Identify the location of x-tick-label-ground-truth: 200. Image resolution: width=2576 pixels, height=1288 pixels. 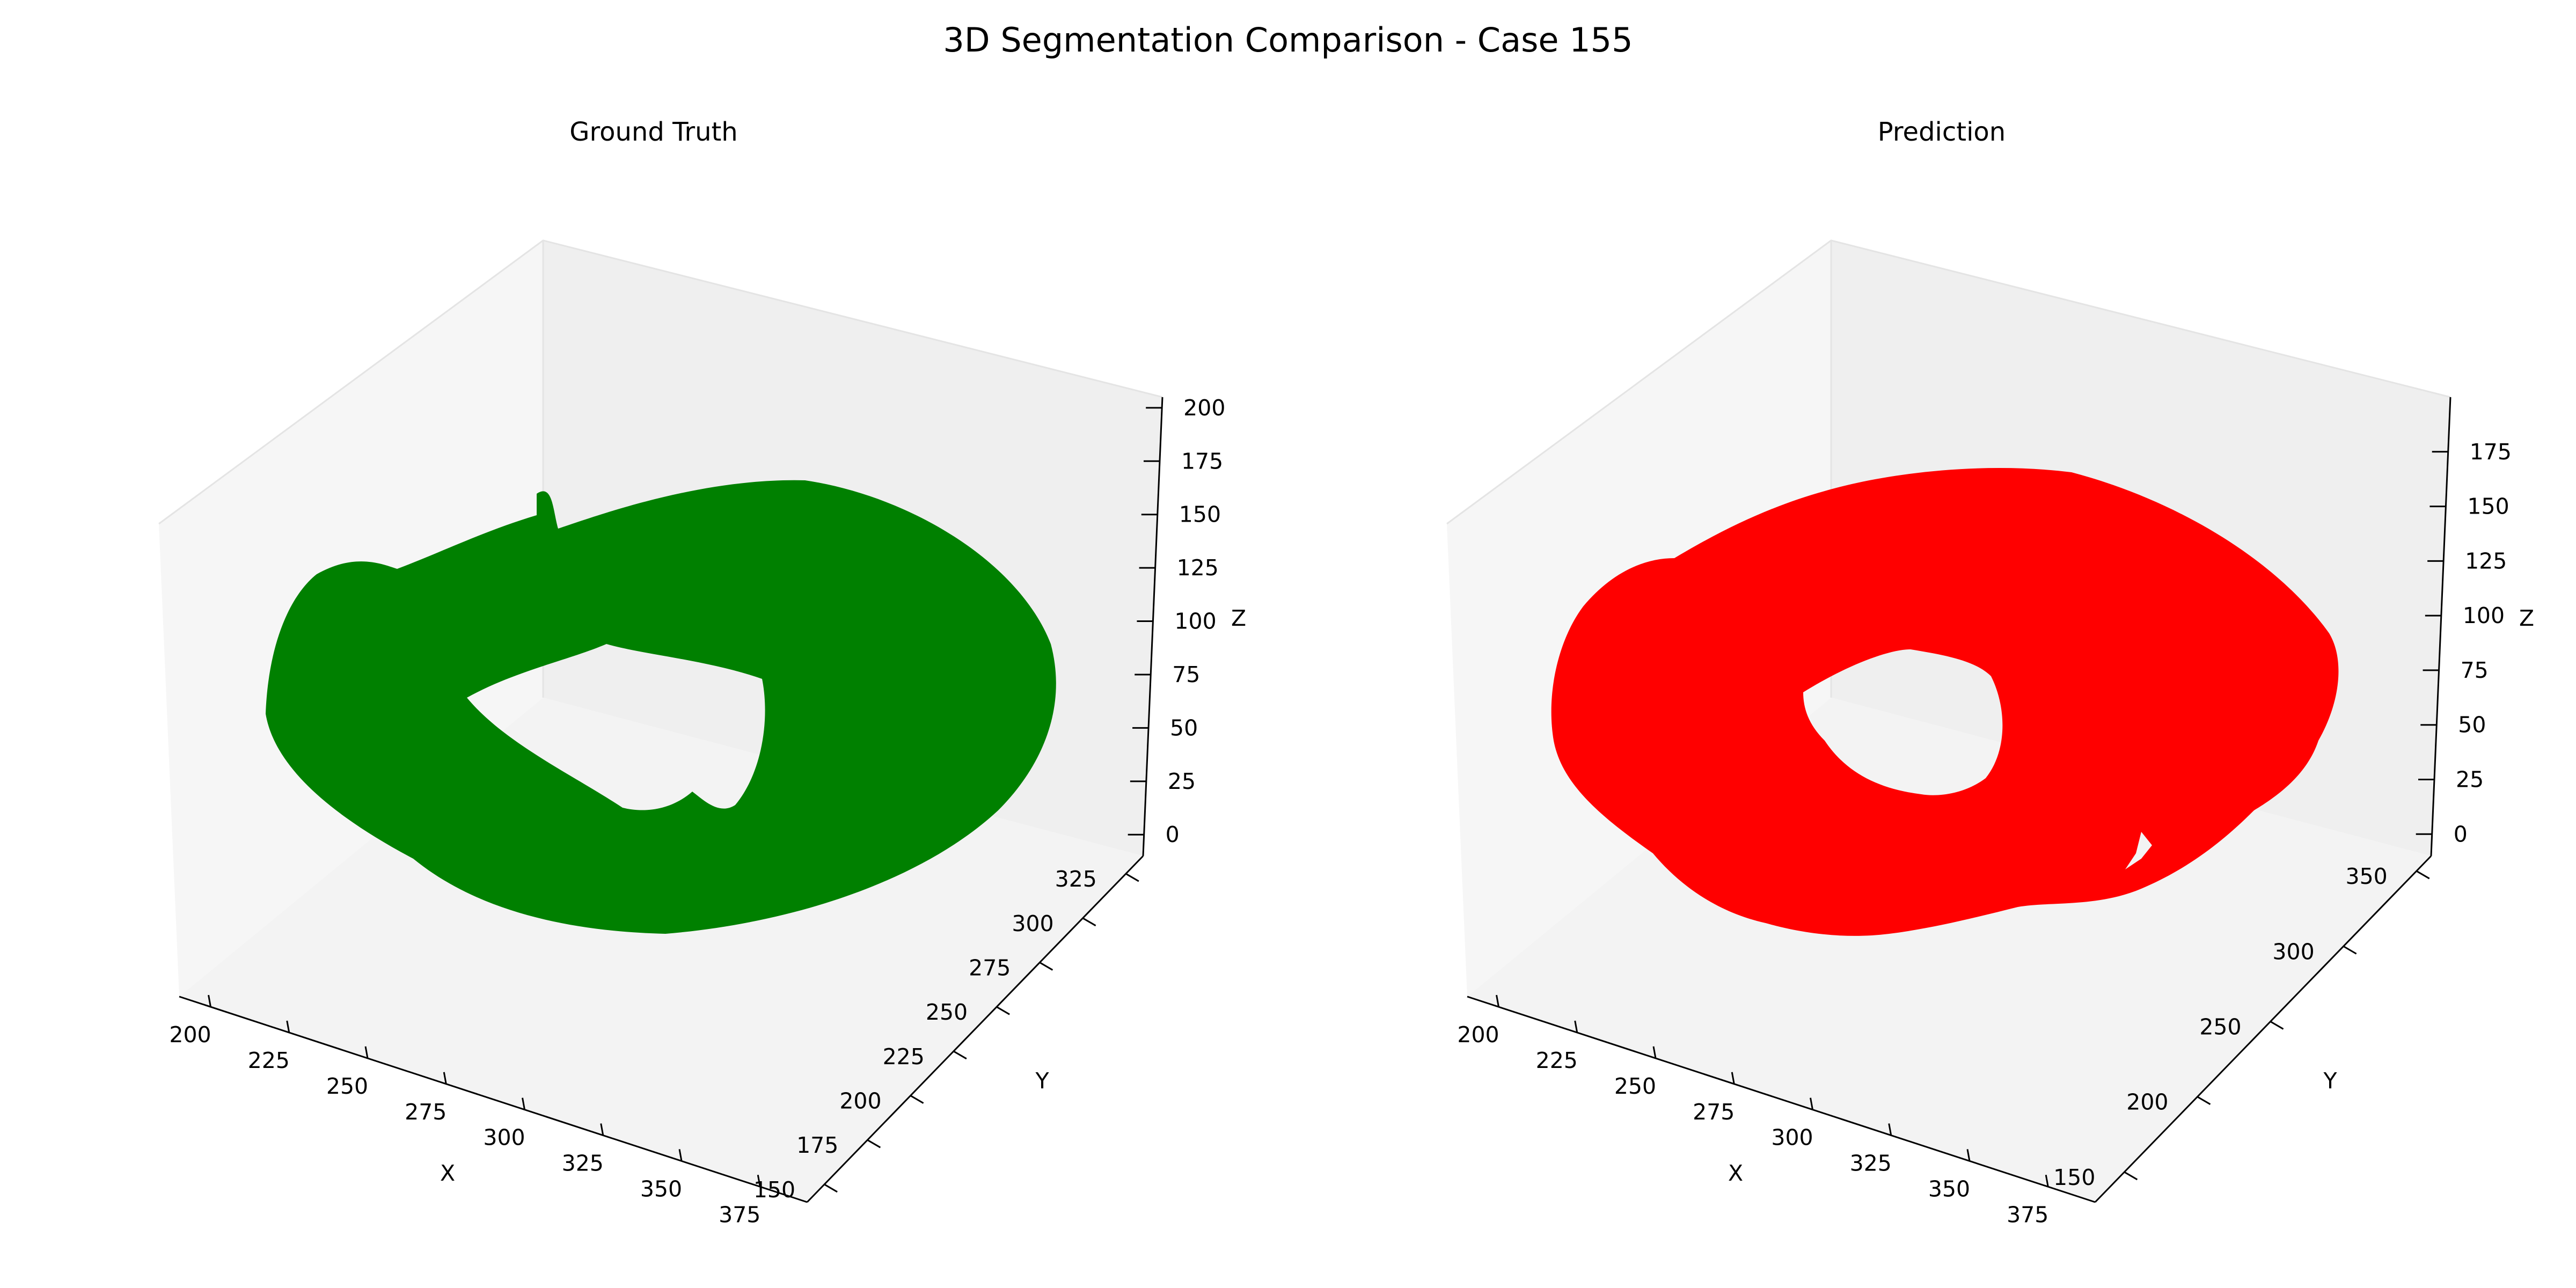
(190, 1035).